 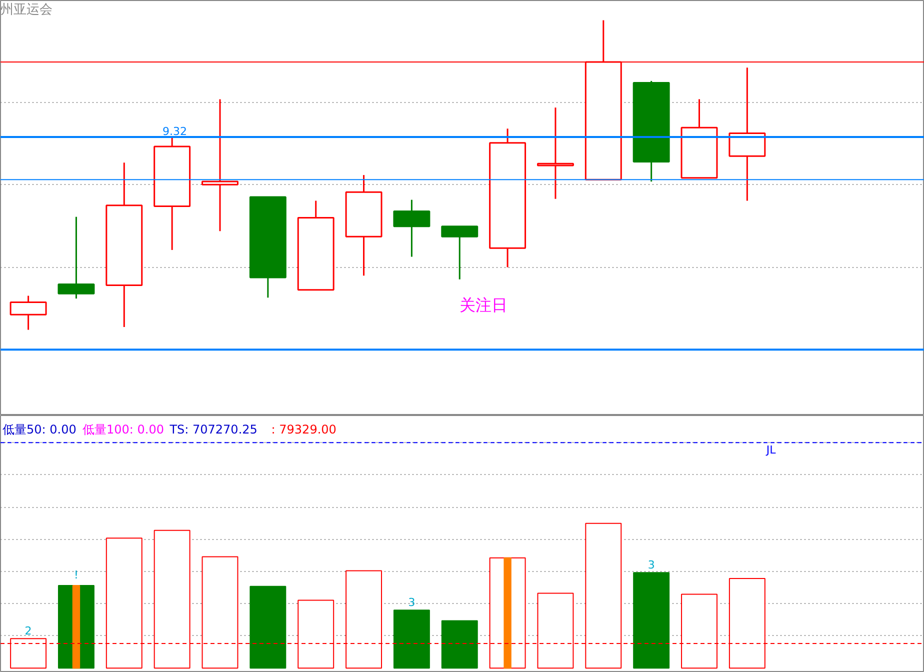 What do you see at coordinates (26, 10) in the screenshot?
I see `text: 州亚运会` at bounding box center [26, 10].